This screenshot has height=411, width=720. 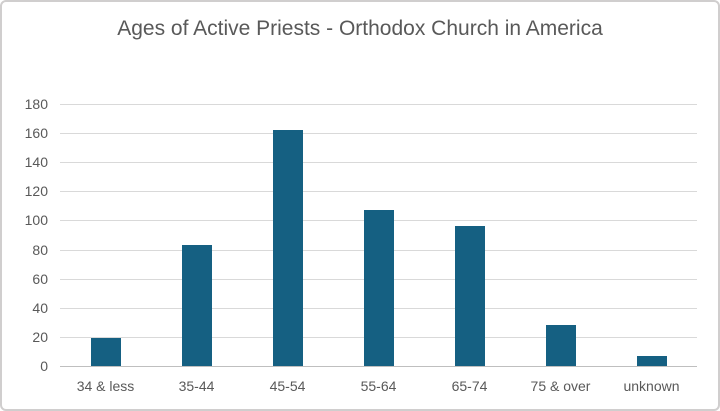 What do you see at coordinates (469, 386) in the screenshot?
I see `x-axis-label: 65-74` at bounding box center [469, 386].